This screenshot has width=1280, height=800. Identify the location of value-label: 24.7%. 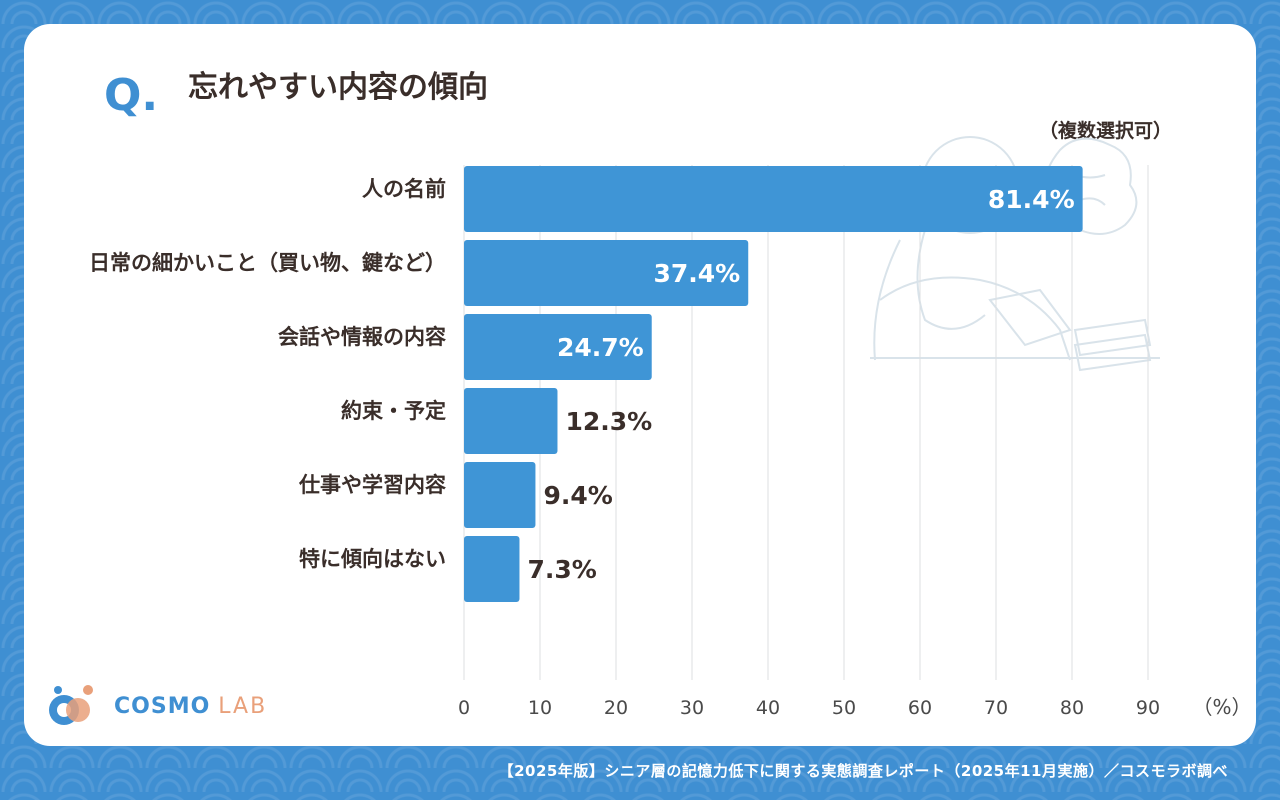
(600, 347).